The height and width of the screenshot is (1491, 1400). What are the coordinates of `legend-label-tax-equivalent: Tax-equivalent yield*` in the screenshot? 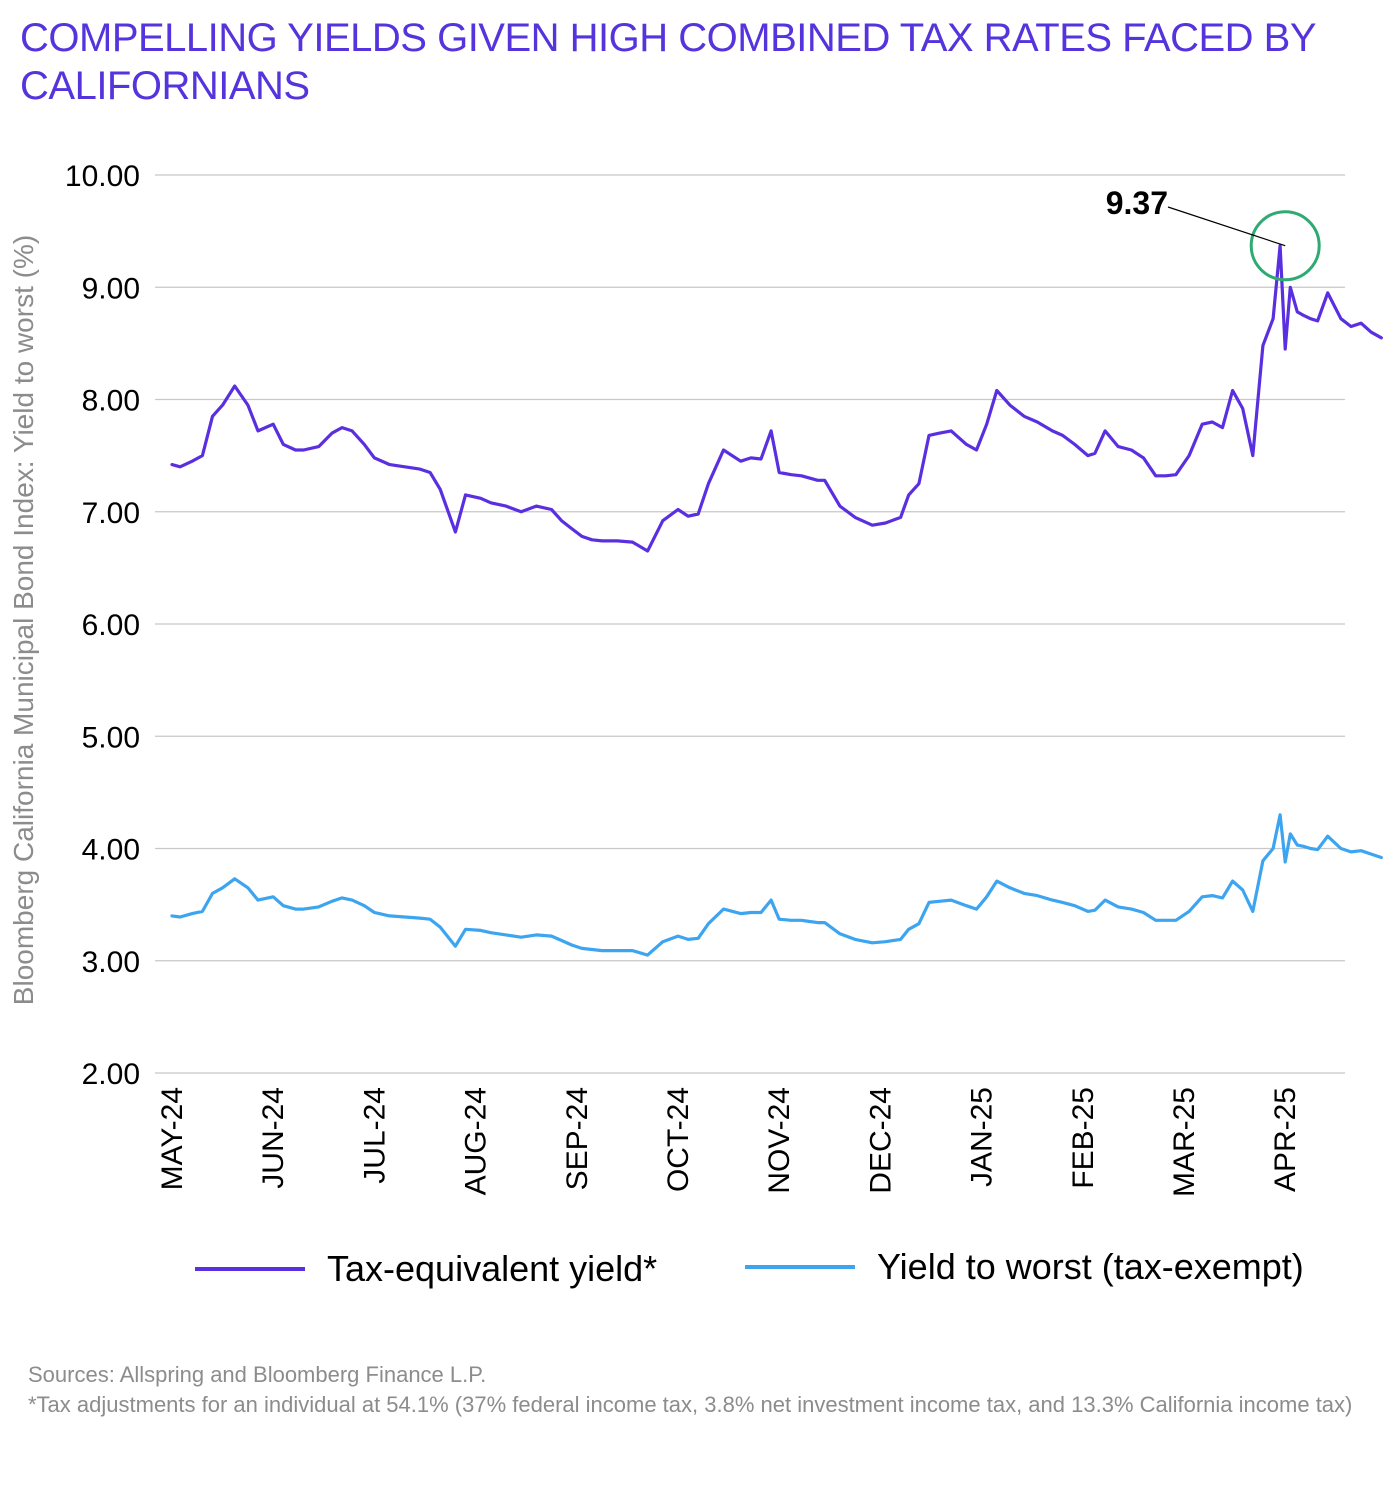 It's located at (492, 1268).